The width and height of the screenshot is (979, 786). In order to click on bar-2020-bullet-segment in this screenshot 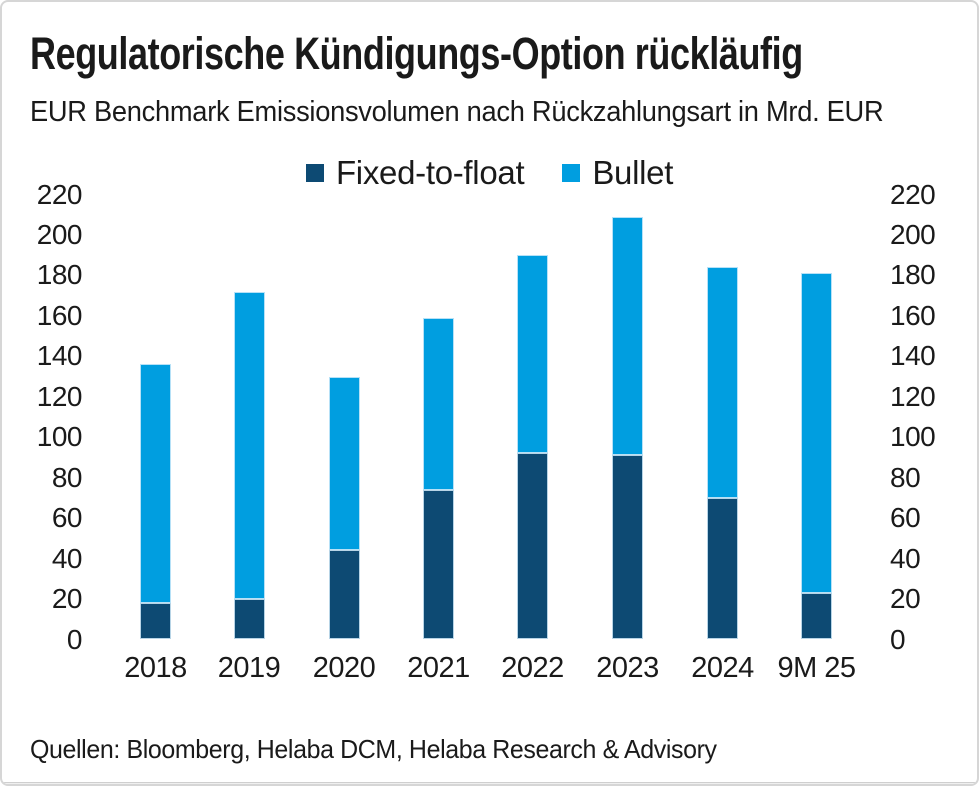, I will do `click(344, 463)`.